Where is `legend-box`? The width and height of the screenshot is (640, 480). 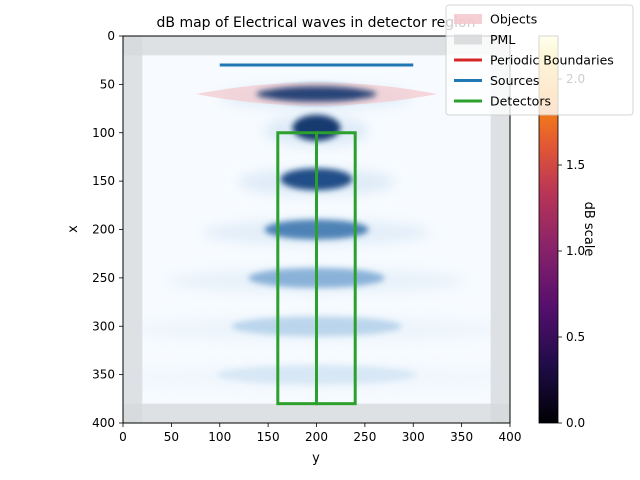 legend-box is located at coordinates (539, 60).